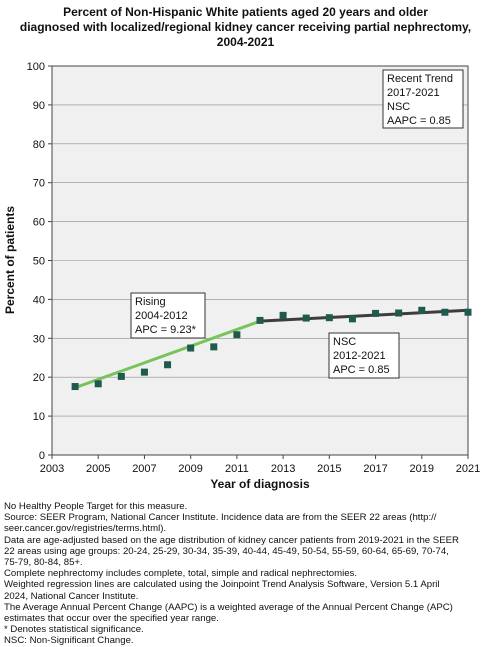 The image size is (491, 647). What do you see at coordinates (10, 260) in the screenshot?
I see `y-axis-label: Percent of patients` at bounding box center [10, 260].